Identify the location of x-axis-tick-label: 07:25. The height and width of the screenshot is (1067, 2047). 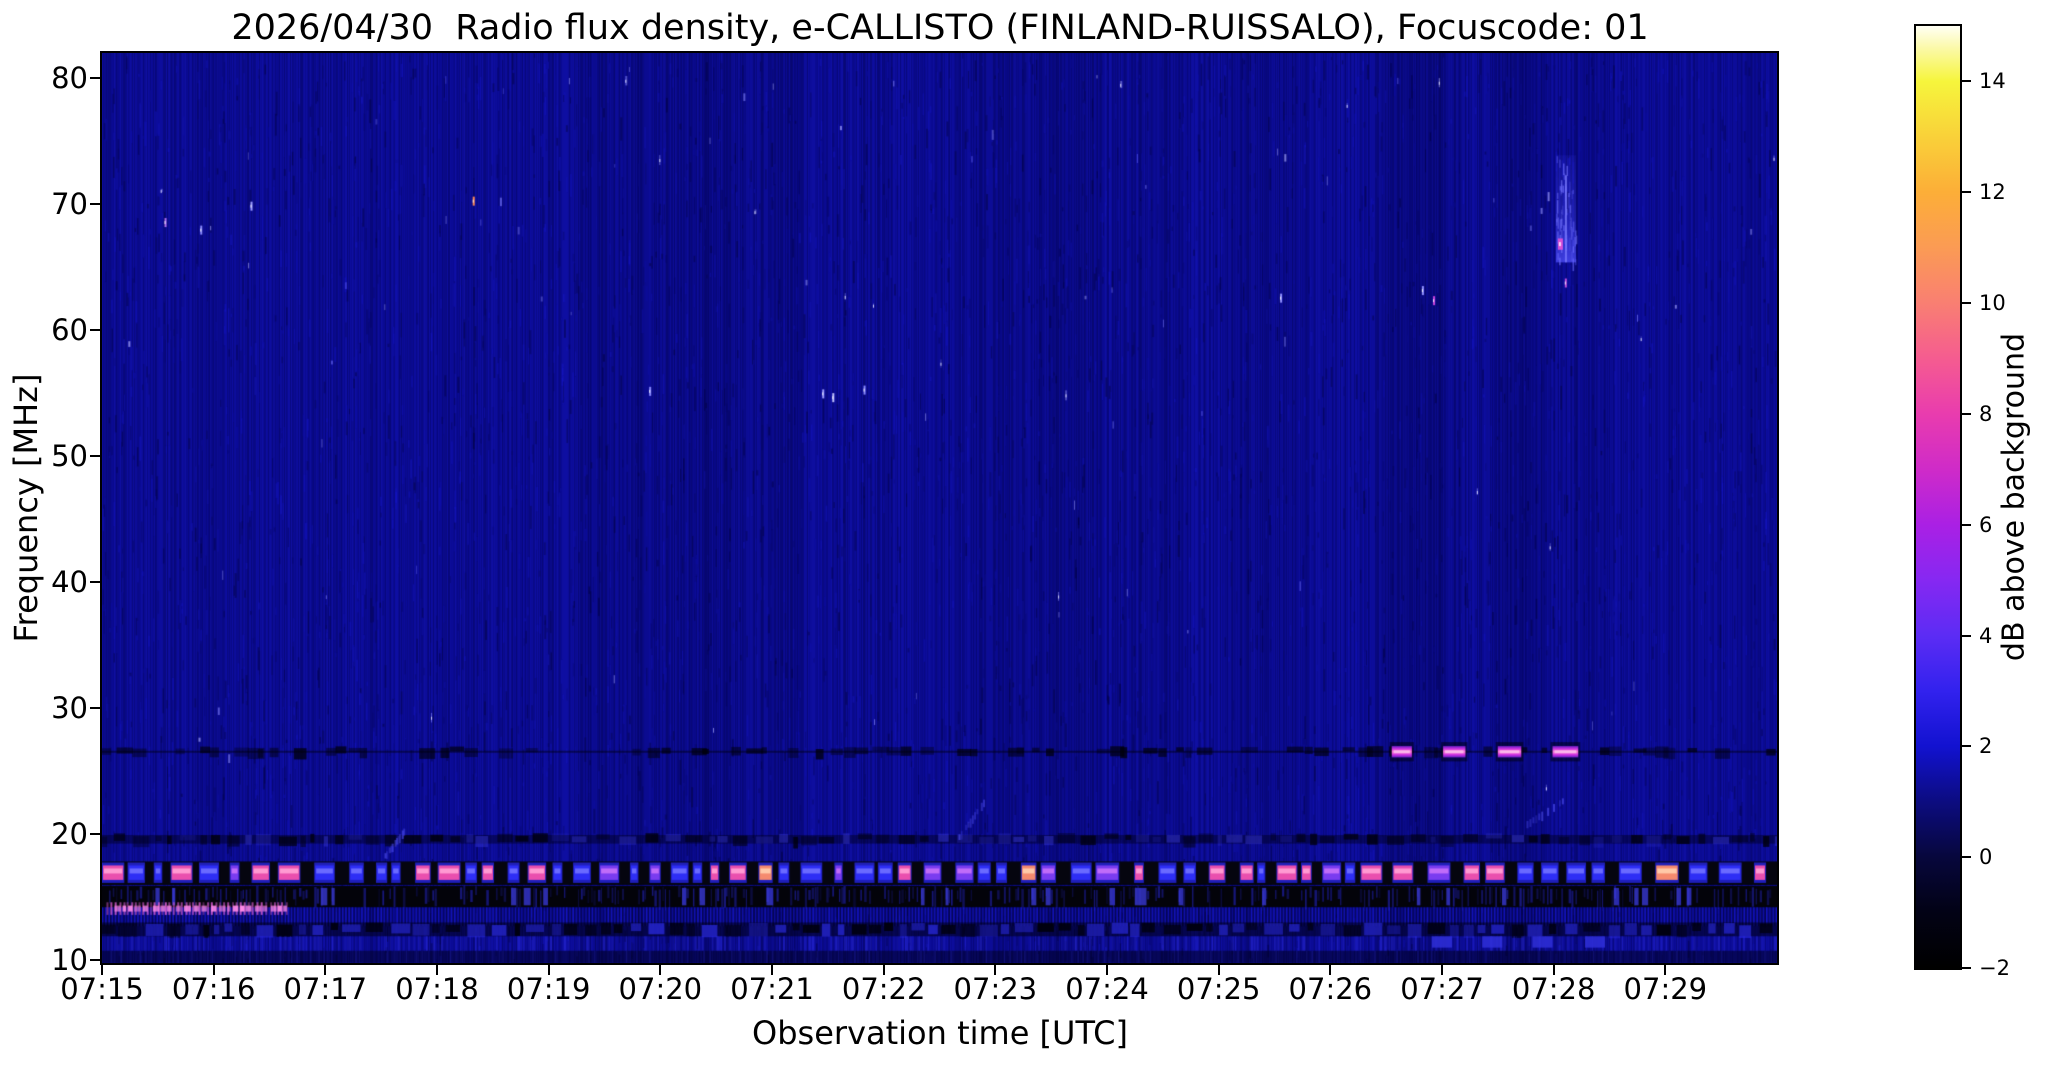
(1218, 989).